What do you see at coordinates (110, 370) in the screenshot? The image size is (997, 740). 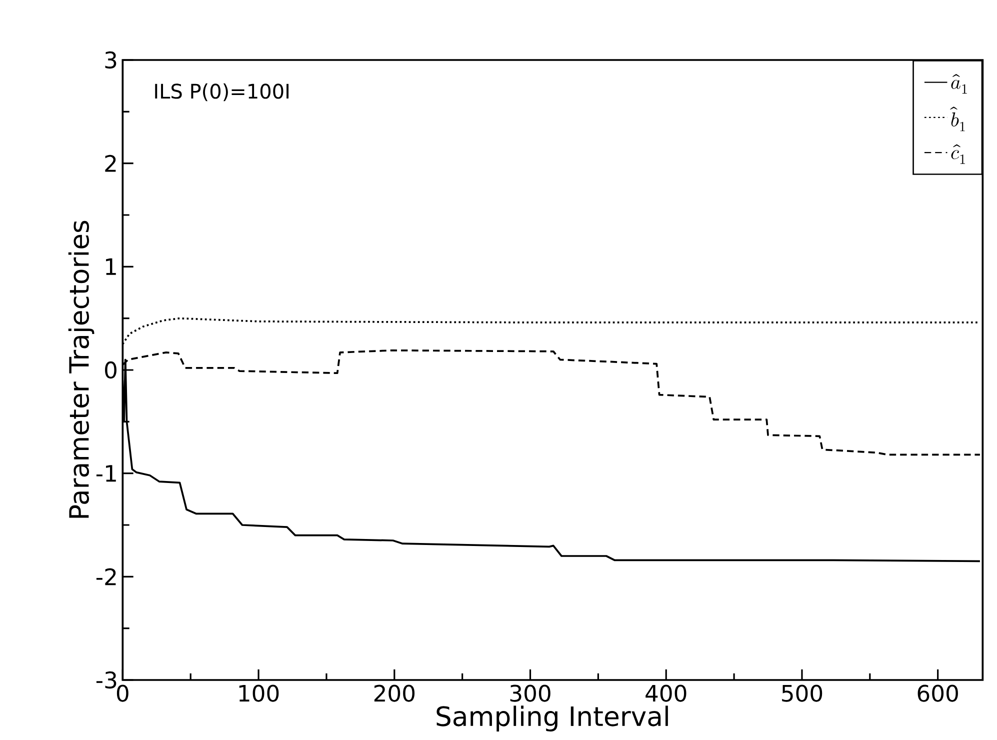 I see `y-tick-label: 0` at bounding box center [110, 370].